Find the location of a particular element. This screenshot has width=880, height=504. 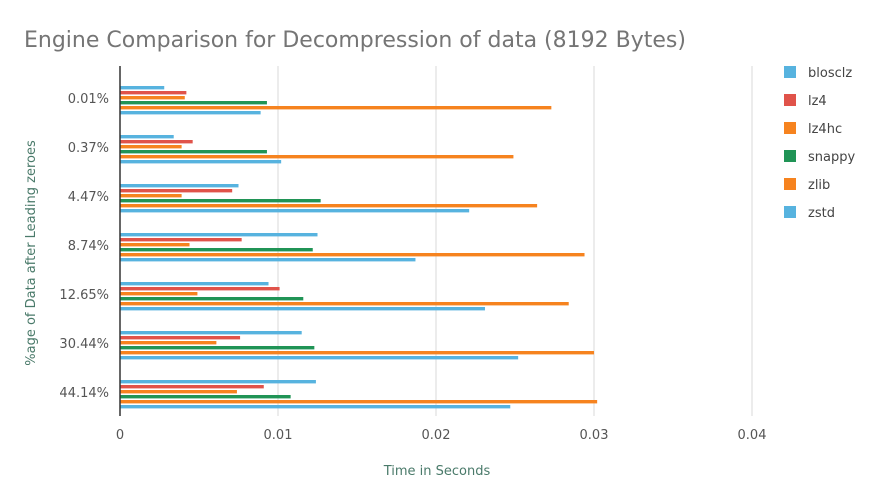

x-axis-title: Time in Seconds is located at coordinates (437, 471).